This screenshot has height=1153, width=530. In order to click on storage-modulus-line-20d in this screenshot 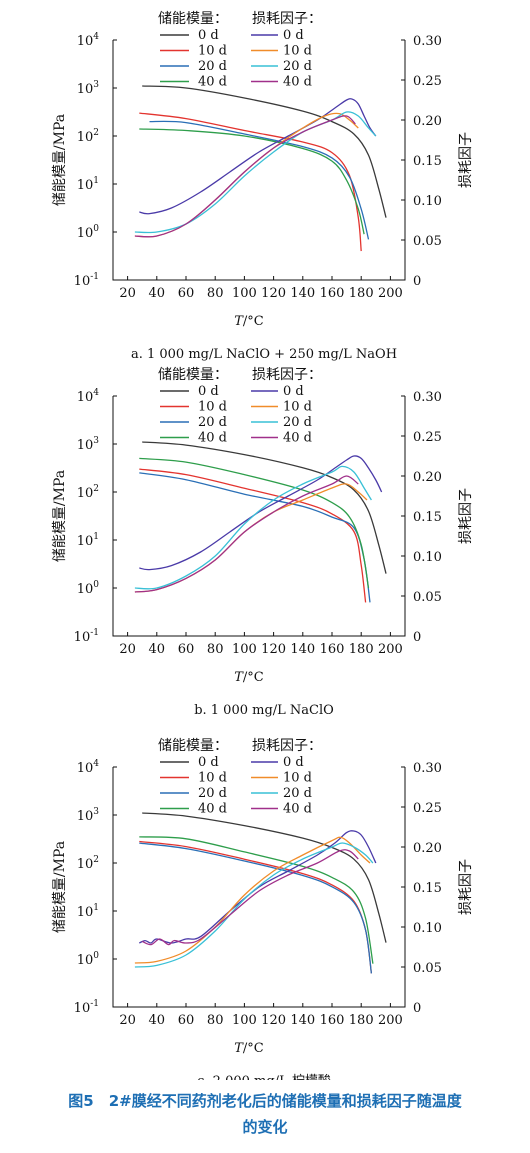, I will do `click(259, 180)`.